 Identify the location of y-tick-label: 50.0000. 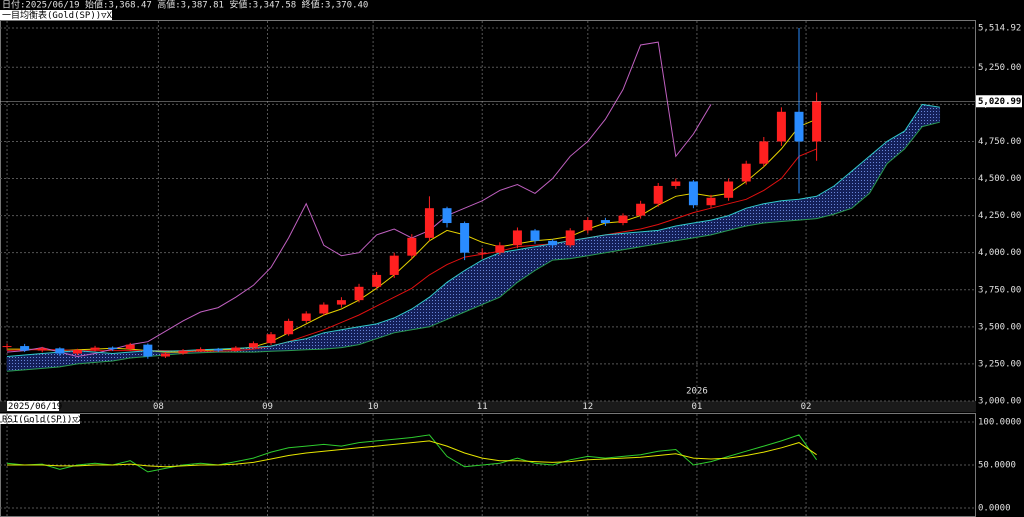
(997, 466).